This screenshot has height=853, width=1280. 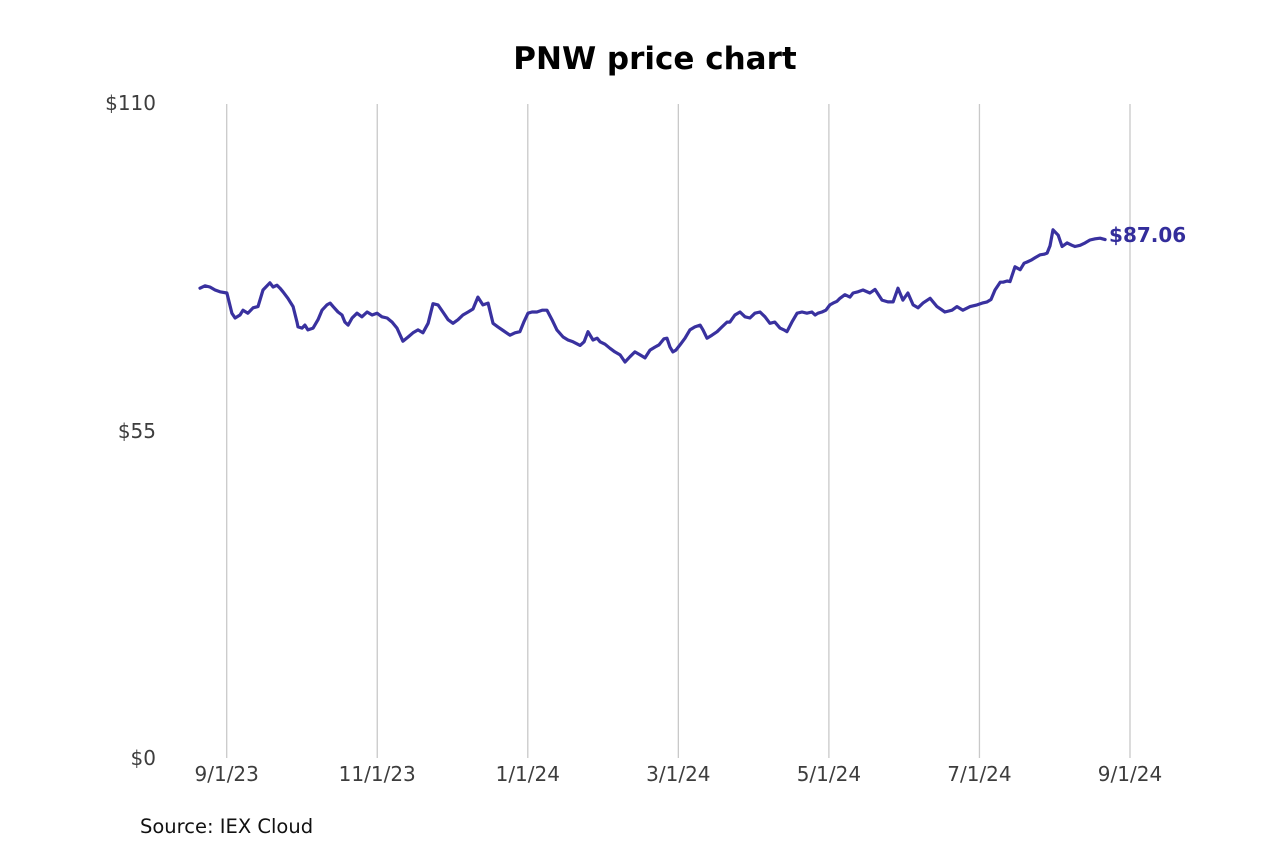 I want to click on last-price-label: $87.06, so click(x=1148, y=234).